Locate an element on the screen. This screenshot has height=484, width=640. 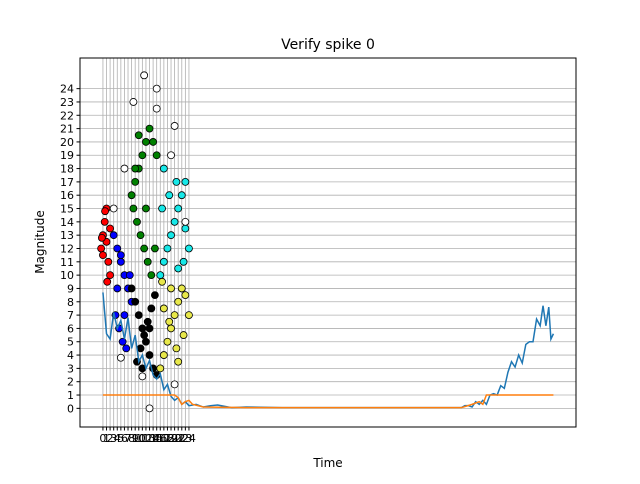
x-tick-label: 14 is located at coordinates (153, 438).